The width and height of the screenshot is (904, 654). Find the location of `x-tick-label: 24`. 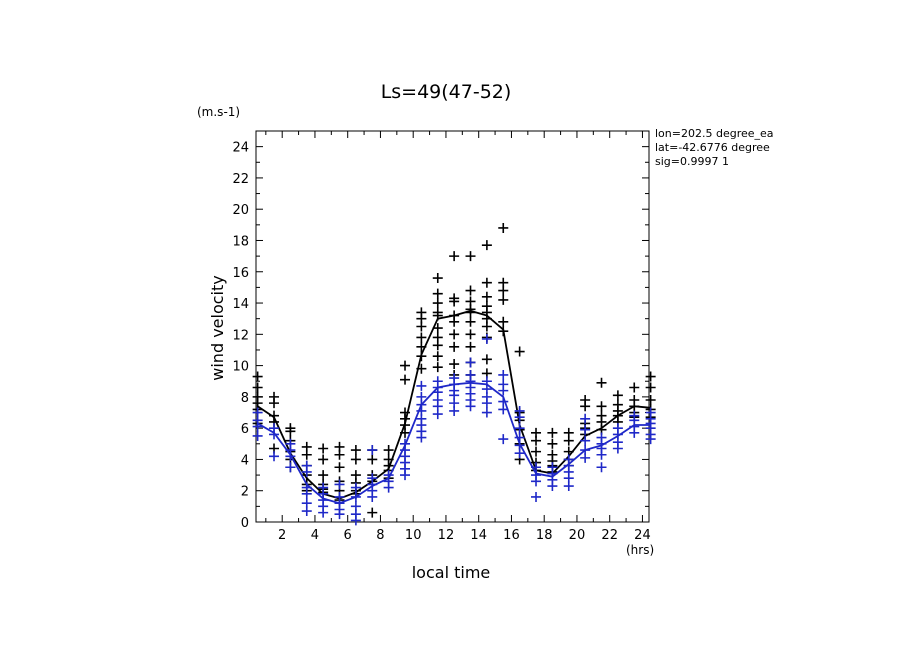

x-tick-label: 24 is located at coordinates (642, 535).